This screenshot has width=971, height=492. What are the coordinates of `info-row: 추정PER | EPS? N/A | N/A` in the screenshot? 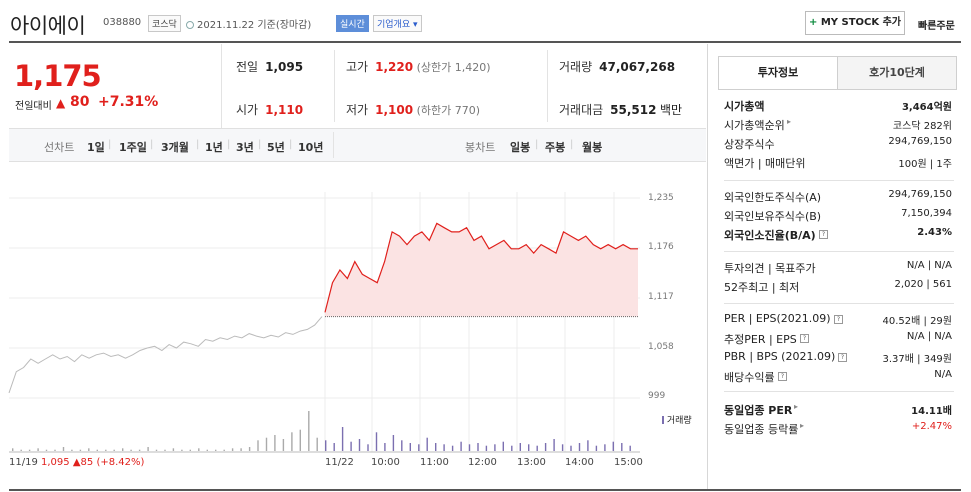 It's located at (838, 340).